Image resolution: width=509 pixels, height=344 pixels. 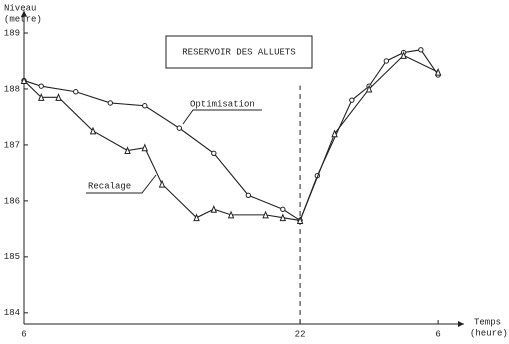 What do you see at coordinates (20, 8) in the screenshot?
I see `y-axis-label: Niveau` at bounding box center [20, 8].